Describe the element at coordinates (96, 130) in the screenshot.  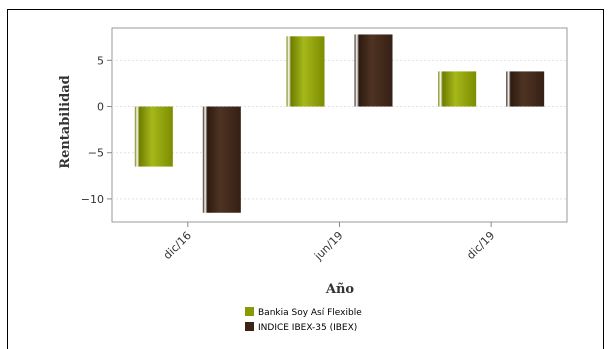
I see `y-ticks: 5 0 −5 −10` at that location.